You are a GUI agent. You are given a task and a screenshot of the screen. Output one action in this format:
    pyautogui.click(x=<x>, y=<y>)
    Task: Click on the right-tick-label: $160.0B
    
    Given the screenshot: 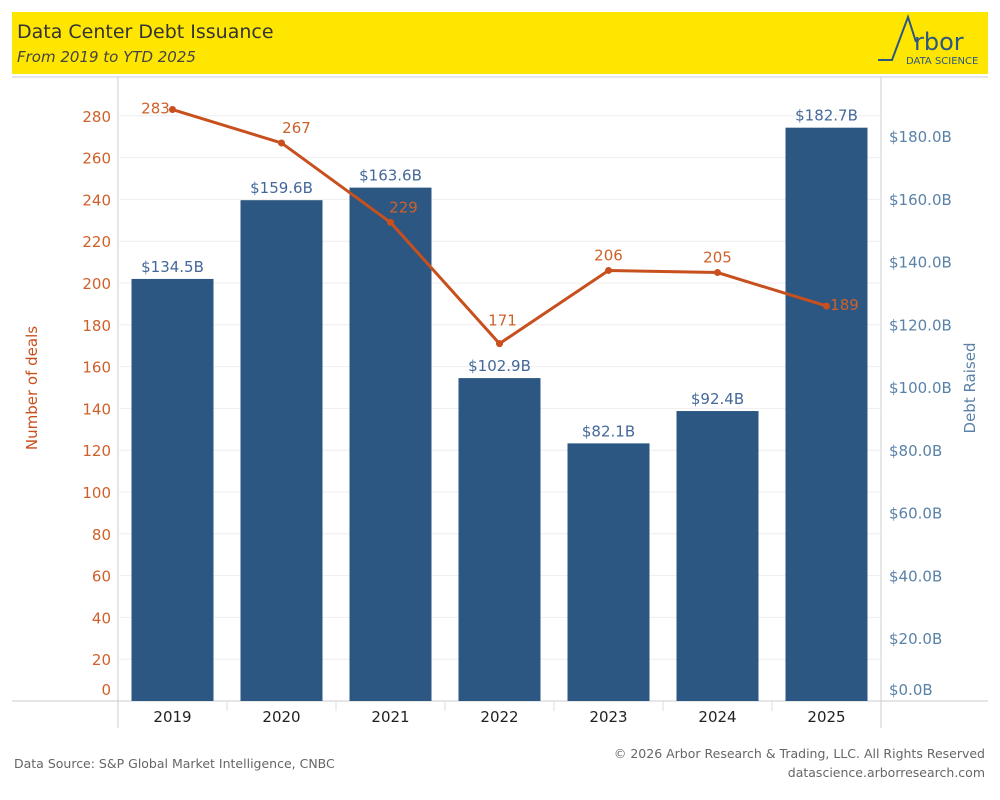 What is the action you would take?
    pyautogui.click(x=920, y=200)
    